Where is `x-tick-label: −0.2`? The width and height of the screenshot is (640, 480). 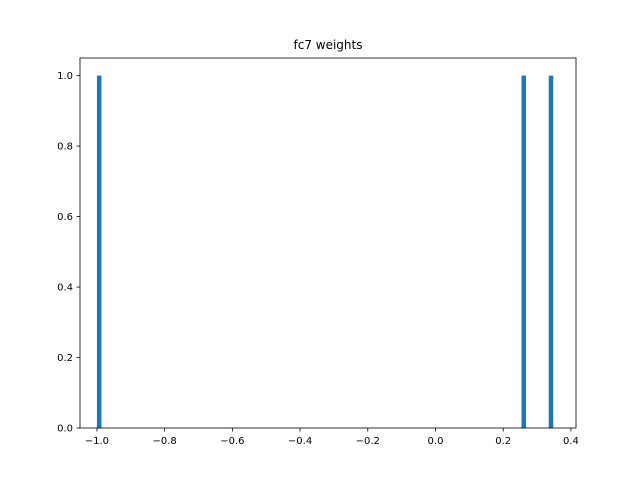
x-tick-label: −0.2 is located at coordinates (368, 441).